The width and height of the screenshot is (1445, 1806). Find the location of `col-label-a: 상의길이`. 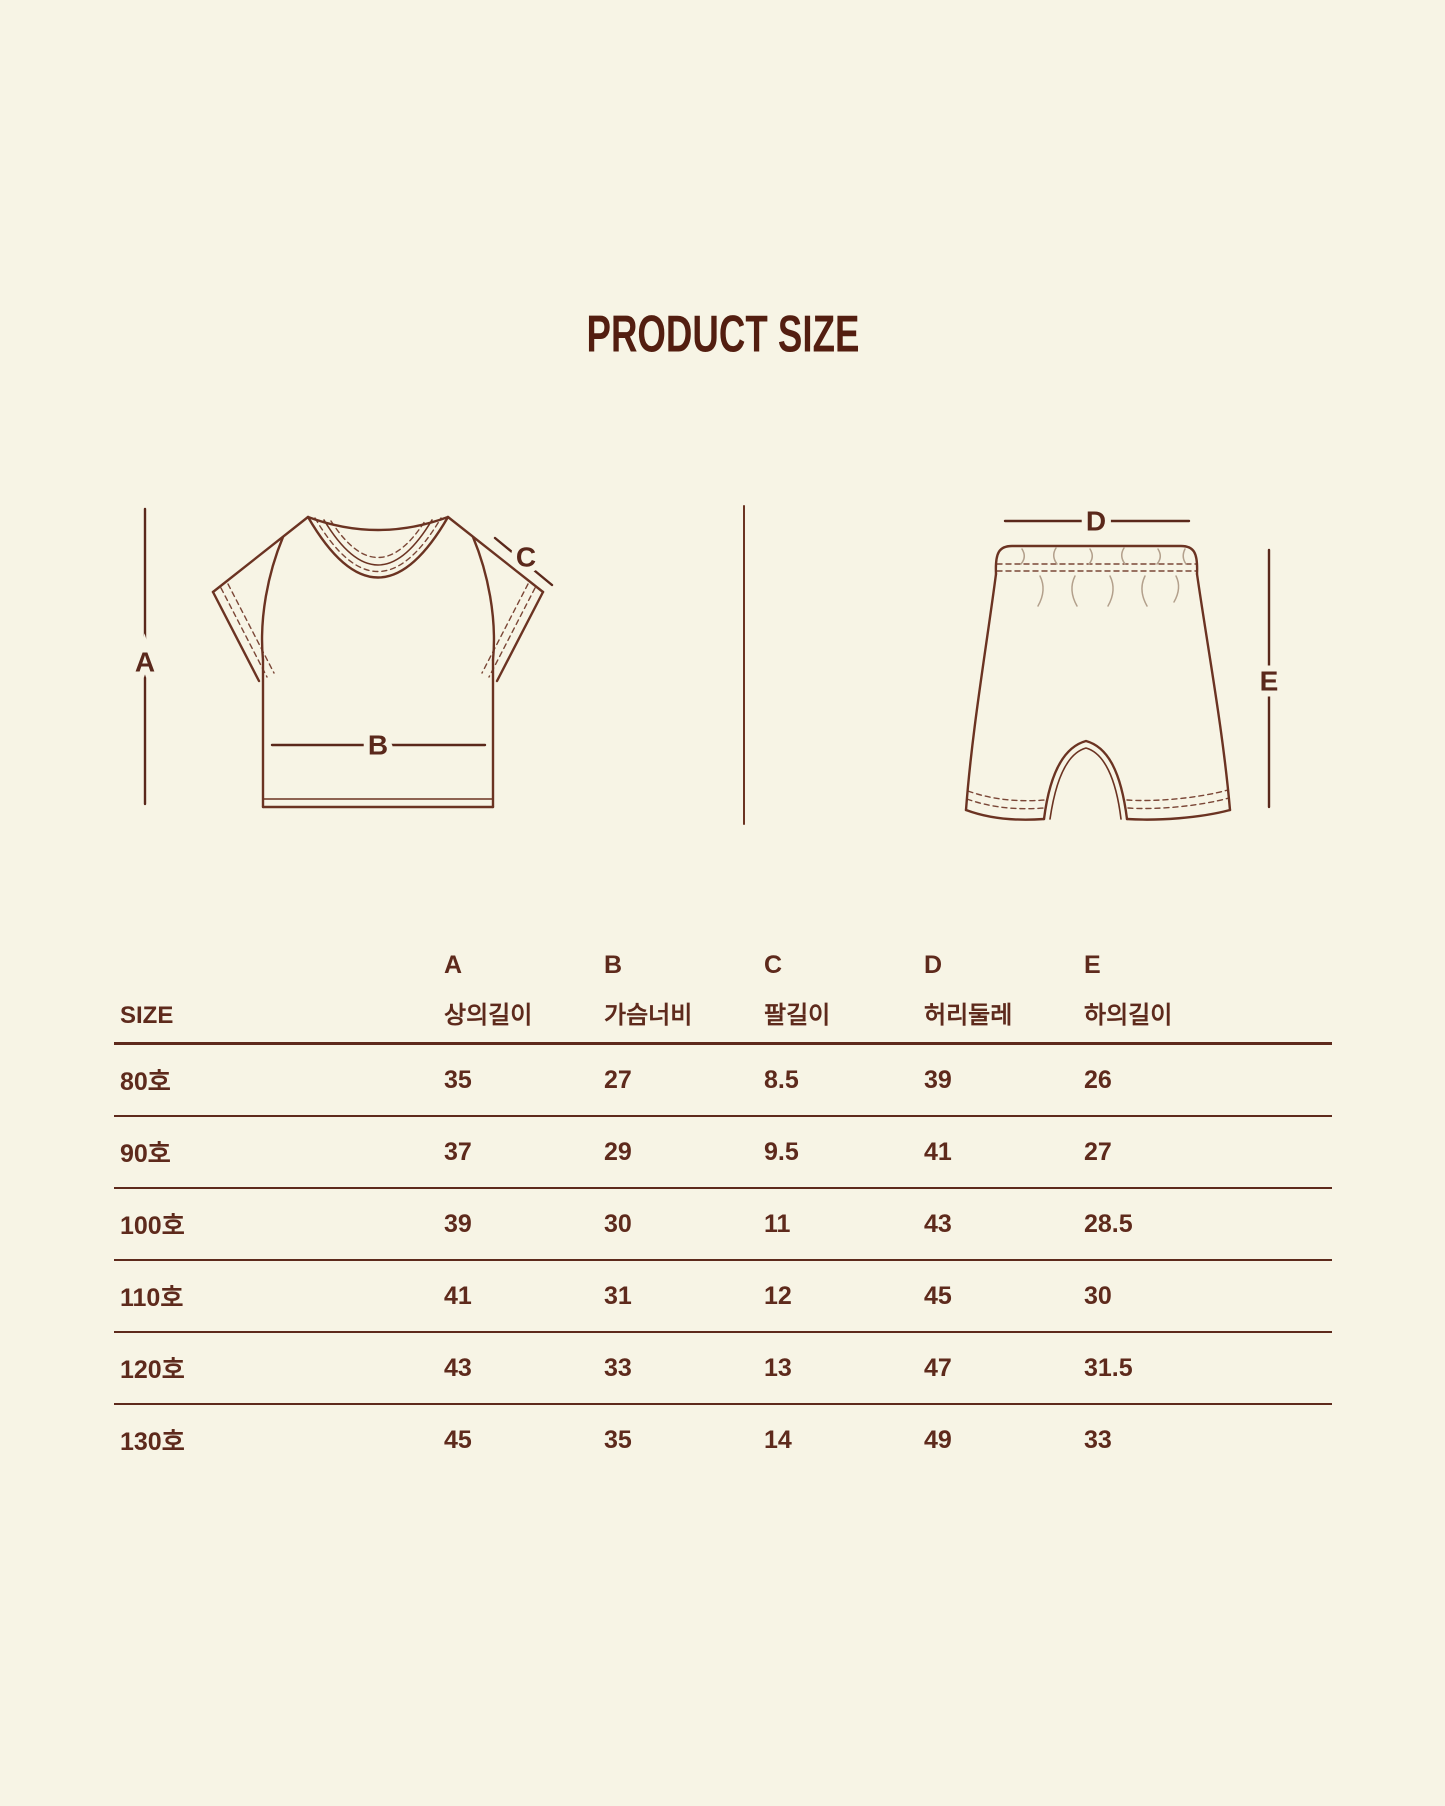

col-label-a: 상의길이 is located at coordinates (488, 1015).